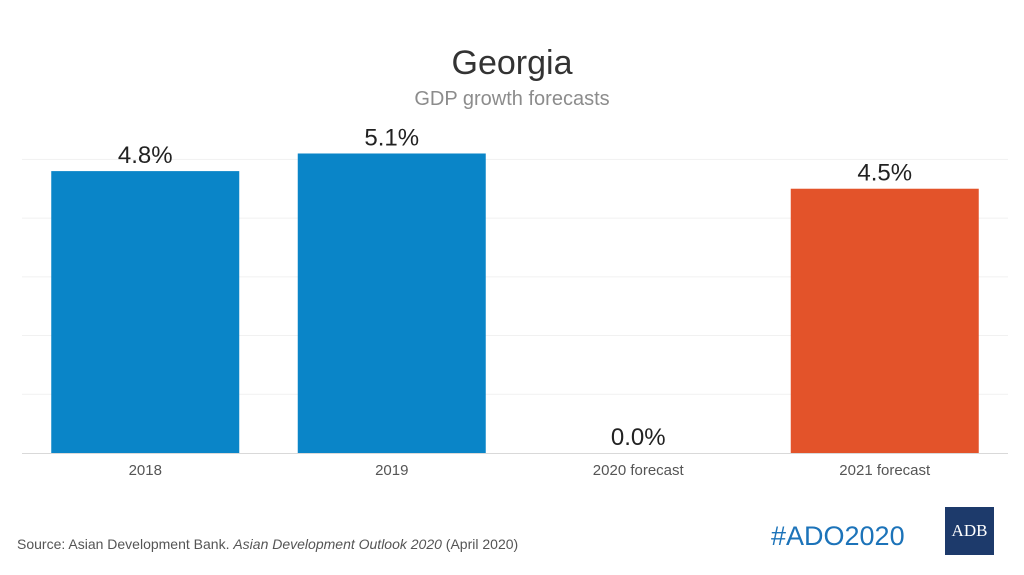 This screenshot has height=575, width=1024. I want to click on source-prefix: Source: Asian Development Bank., so click(125, 544).